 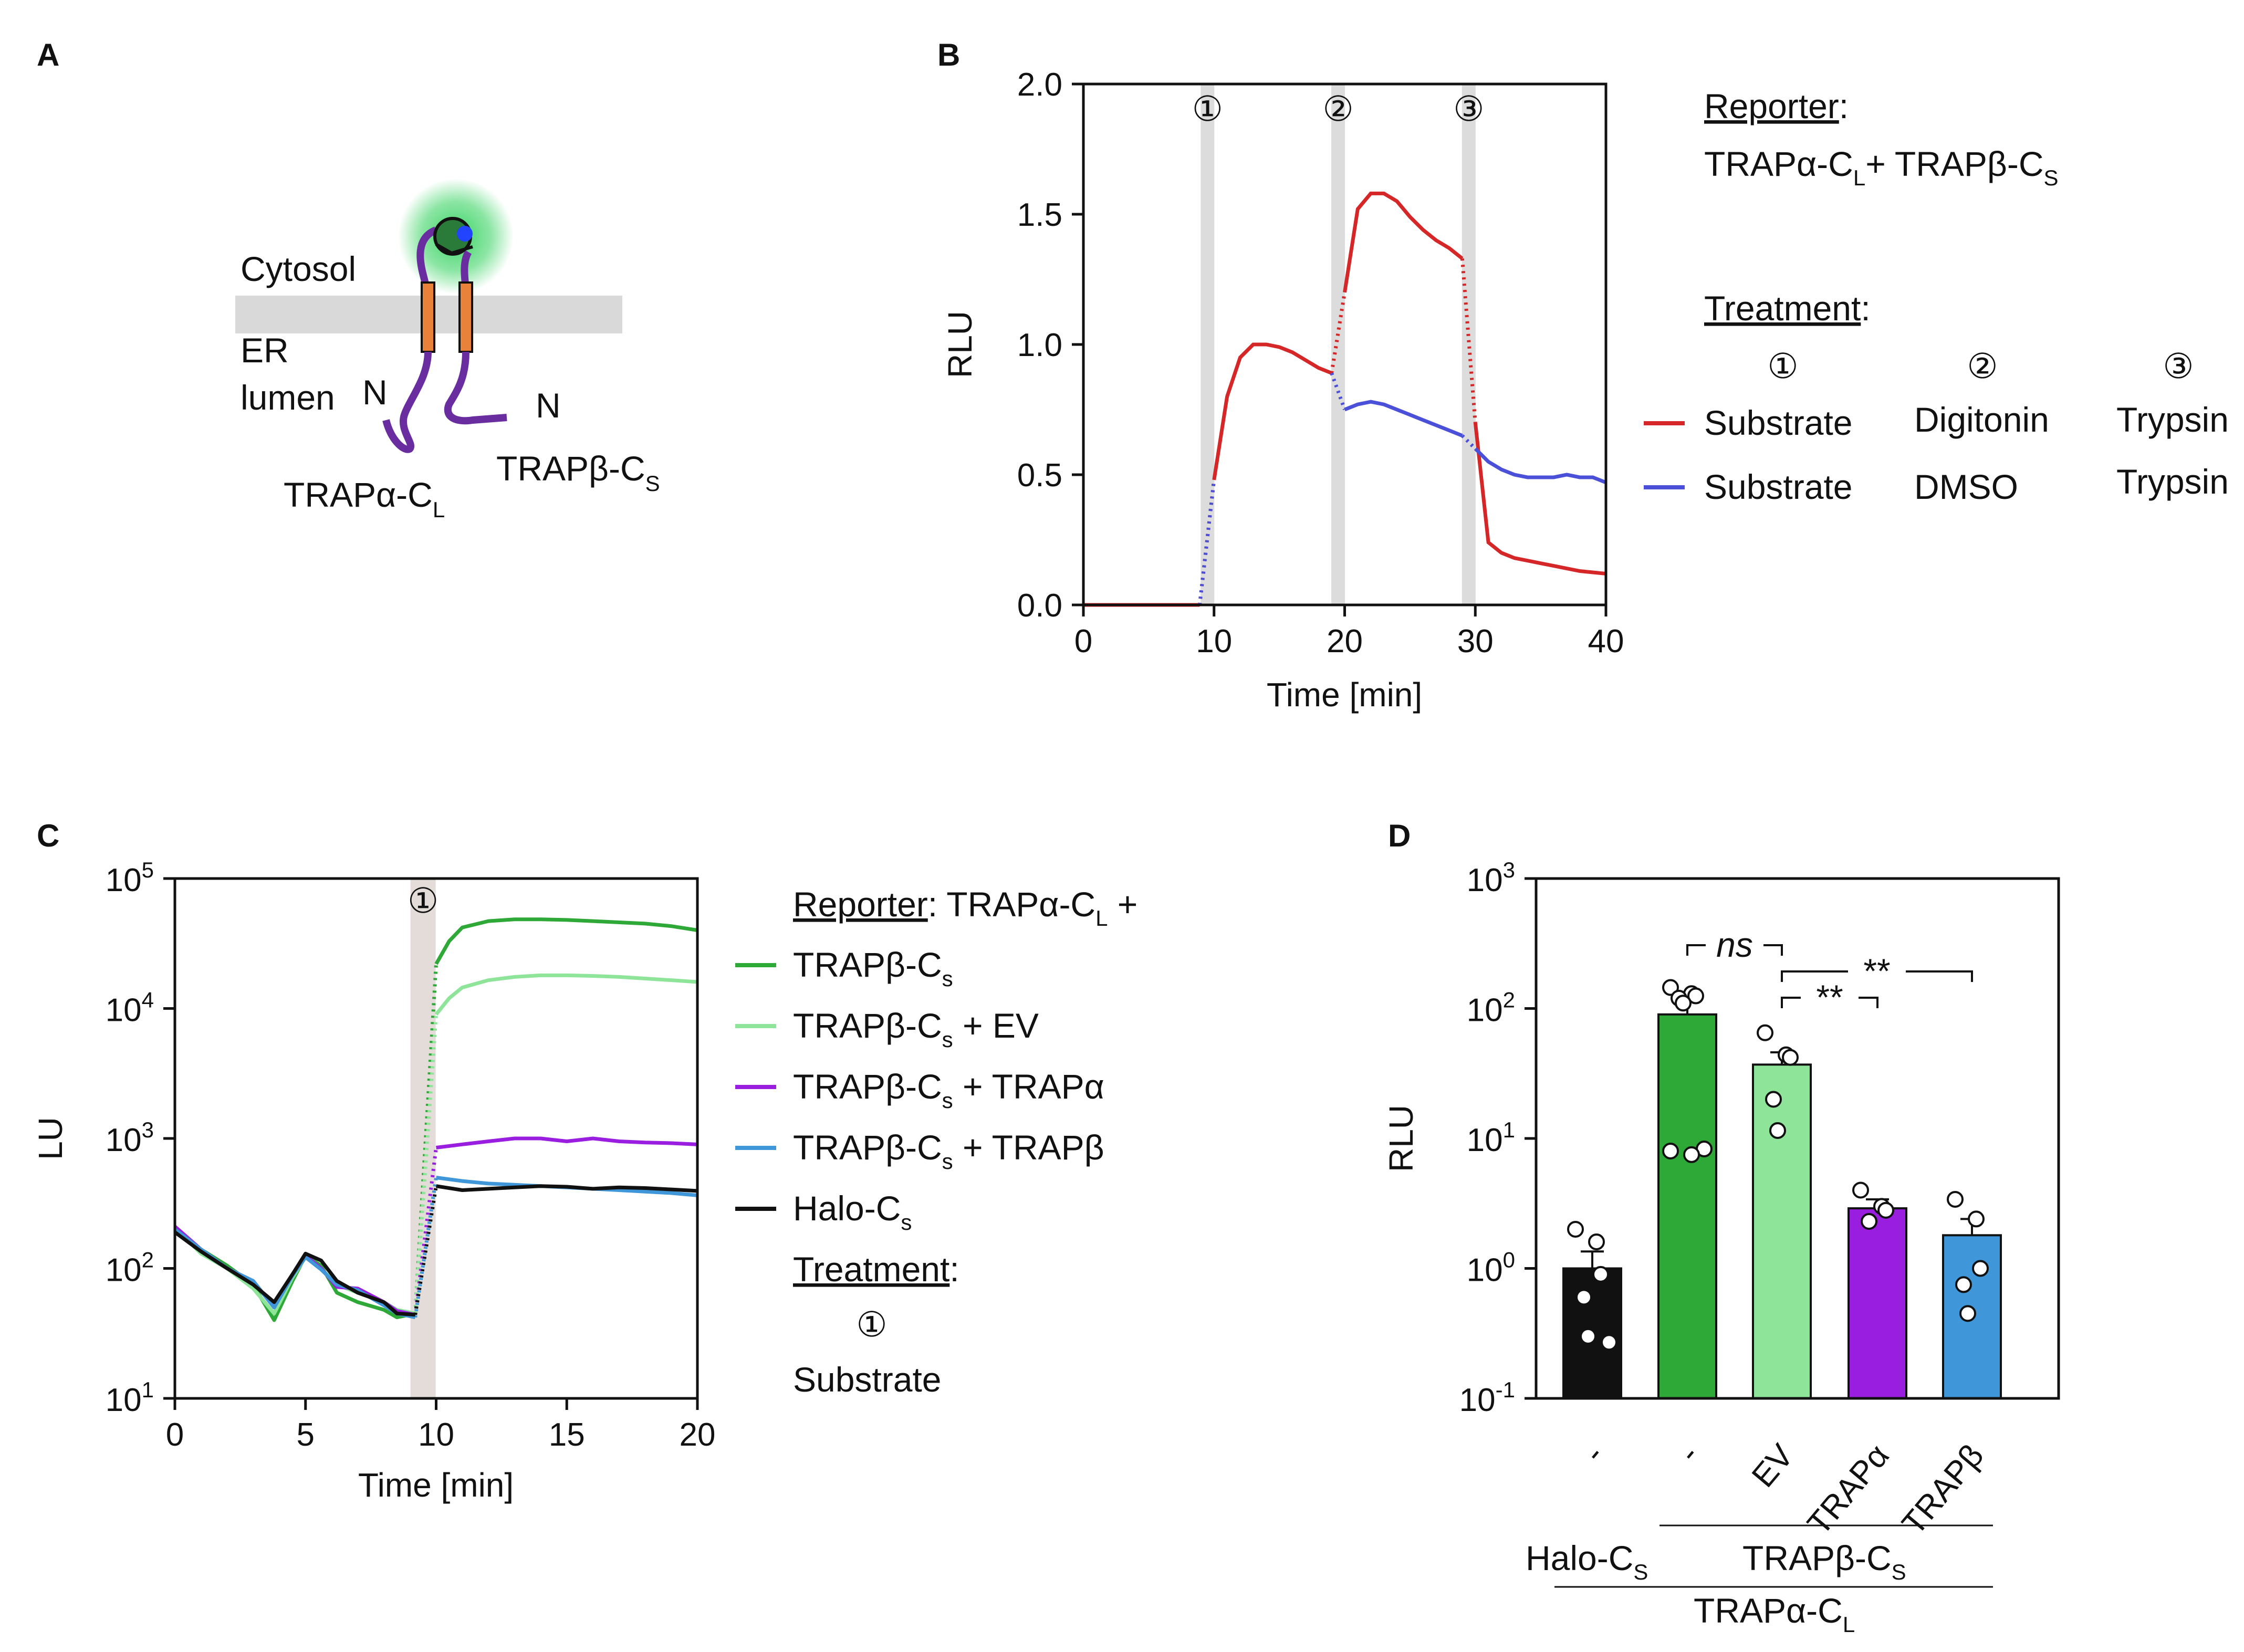 I want to click on series-4-jump, so click(x=425, y=1251).